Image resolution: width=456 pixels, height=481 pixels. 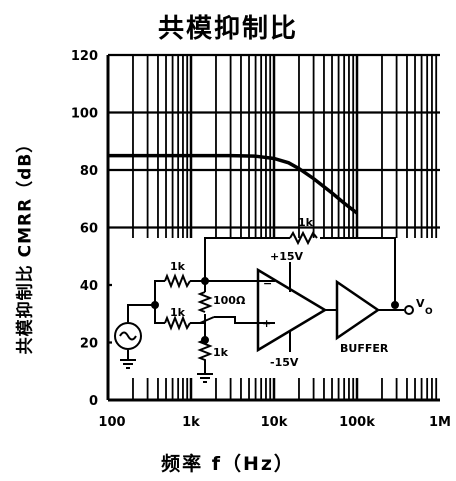 What do you see at coordinates (229, 300) in the screenshot?
I see `label-r-100: 100Ω` at bounding box center [229, 300].